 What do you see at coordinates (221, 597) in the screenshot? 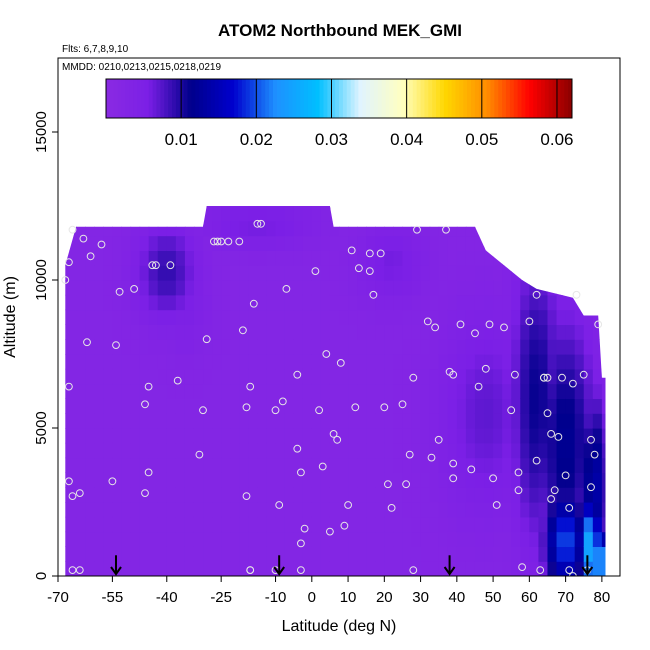
I see `x-tick-label: -25` at bounding box center [221, 597].